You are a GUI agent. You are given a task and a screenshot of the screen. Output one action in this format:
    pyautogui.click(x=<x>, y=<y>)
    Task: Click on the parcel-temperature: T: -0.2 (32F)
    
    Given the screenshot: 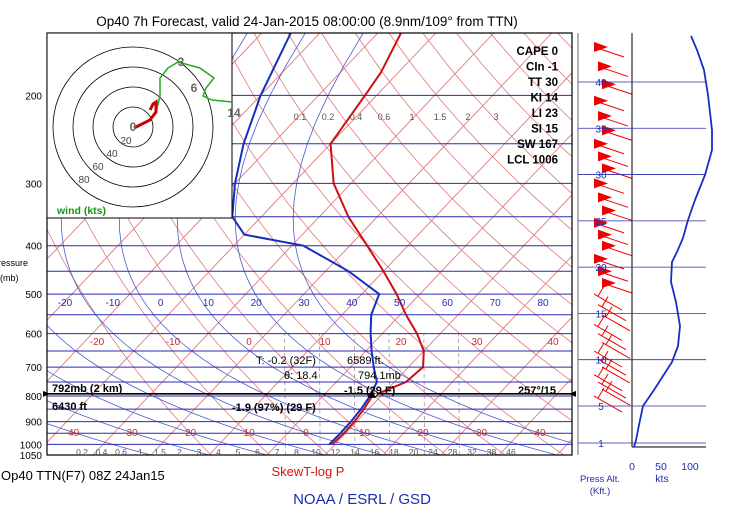 What is the action you would take?
    pyautogui.click(x=286, y=361)
    